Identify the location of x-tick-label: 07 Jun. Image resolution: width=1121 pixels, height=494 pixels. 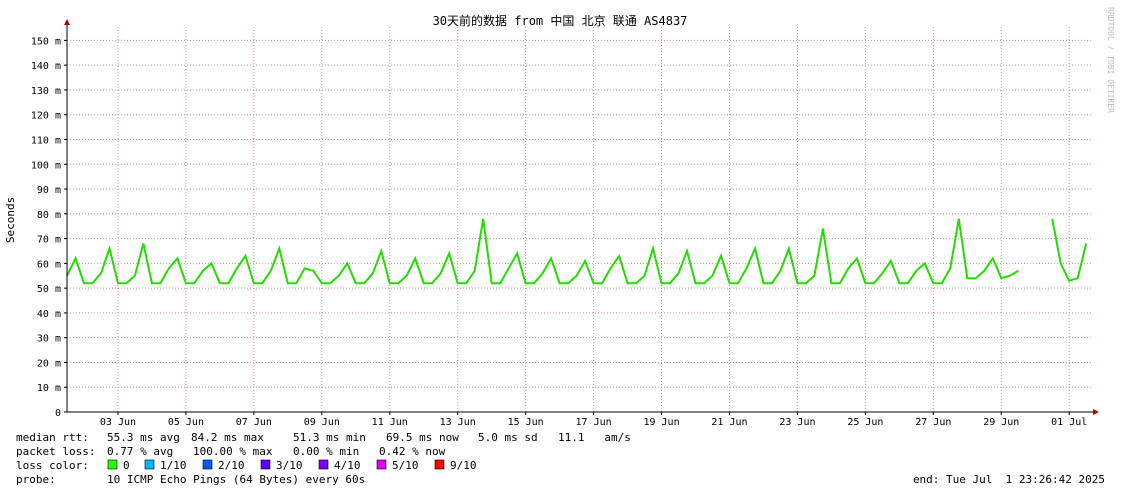
(254, 422).